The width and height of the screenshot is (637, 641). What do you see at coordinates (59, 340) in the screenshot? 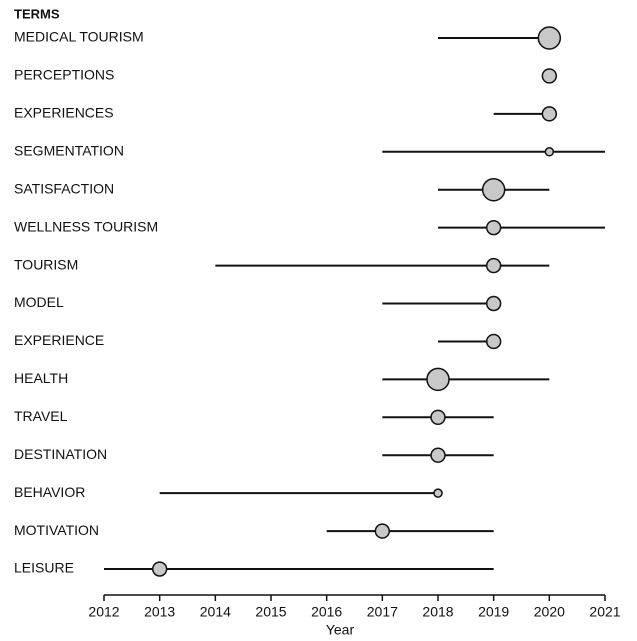
I see `term-label: EXPERIENCE` at bounding box center [59, 340].